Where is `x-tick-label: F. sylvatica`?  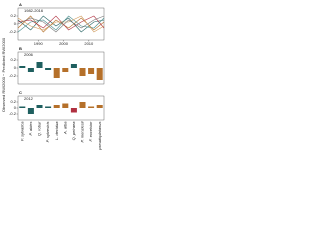
x-tick-label: F. sylvatica is located at coordinates (21, 131).